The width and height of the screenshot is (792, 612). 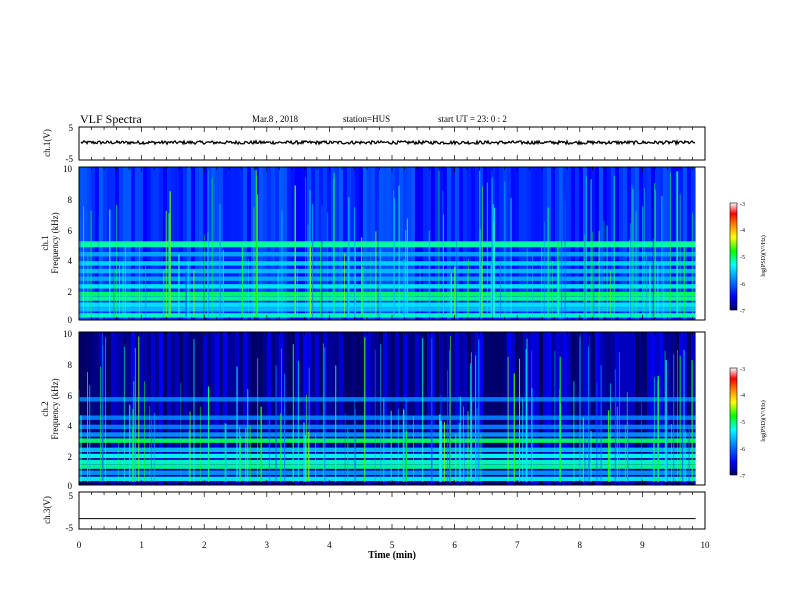 I want to click on ch1-ytick-top: 5, so click(x=71, y=128).